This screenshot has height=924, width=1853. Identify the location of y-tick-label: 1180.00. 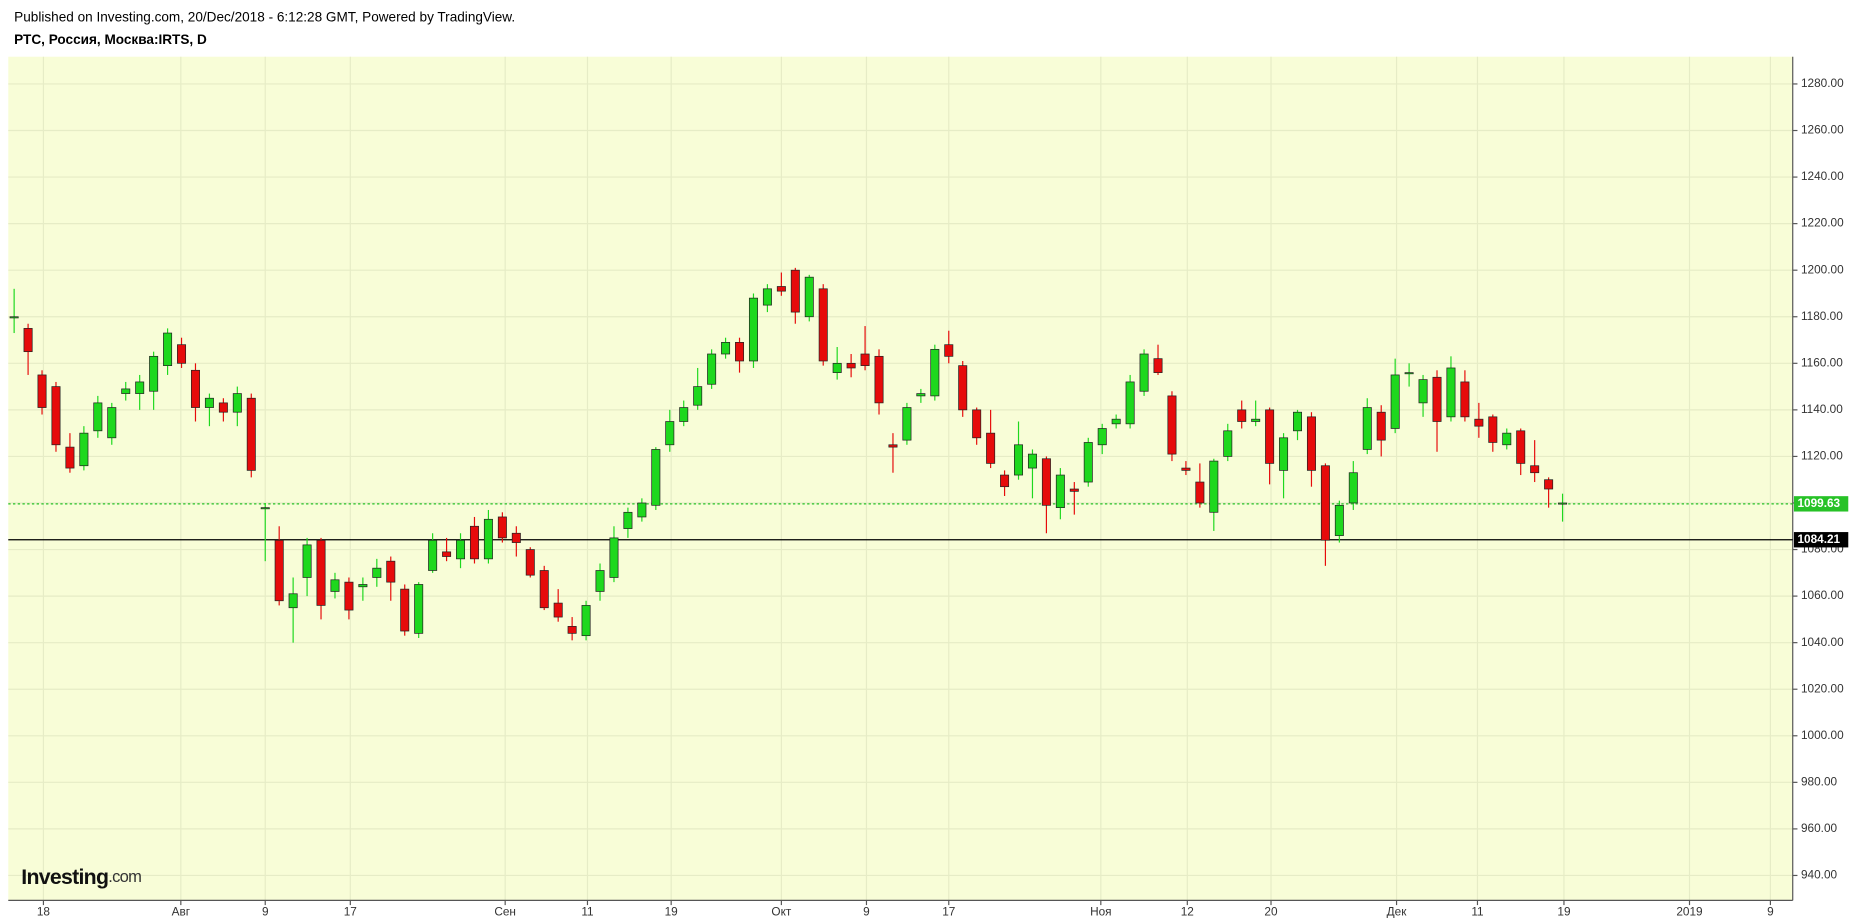
(1822, 316).